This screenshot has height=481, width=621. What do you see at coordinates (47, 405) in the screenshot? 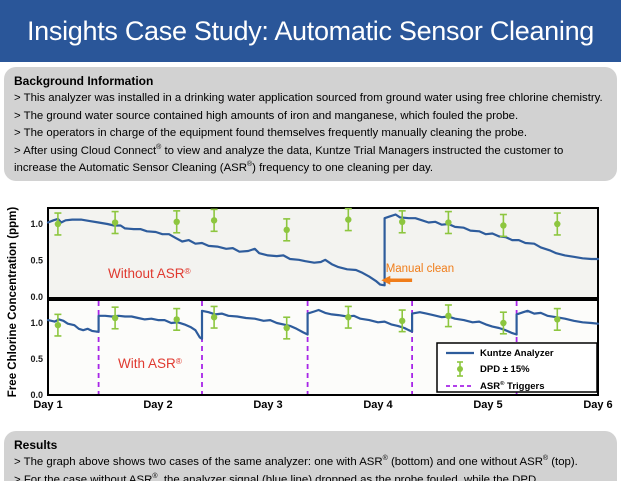
I see `x-tick-label: Day 1` at bounding box center [47, 405].